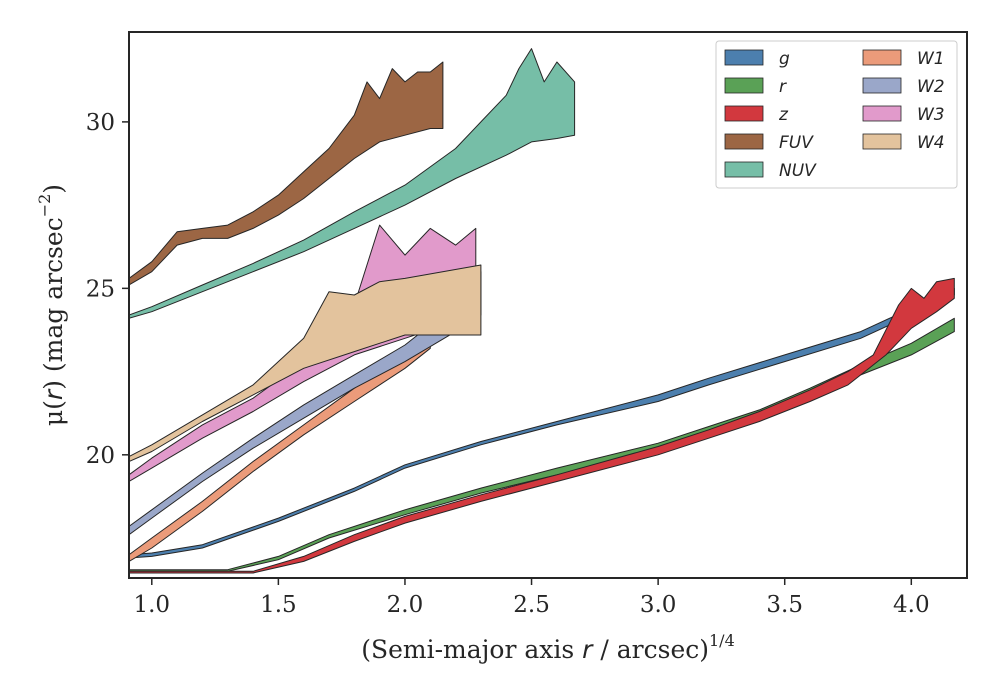 The width and height of the screenshot is (1000, 700). I want to click on x-axis-title: (Semi-major axis r / arcsec)1/4, so click(548, 647).